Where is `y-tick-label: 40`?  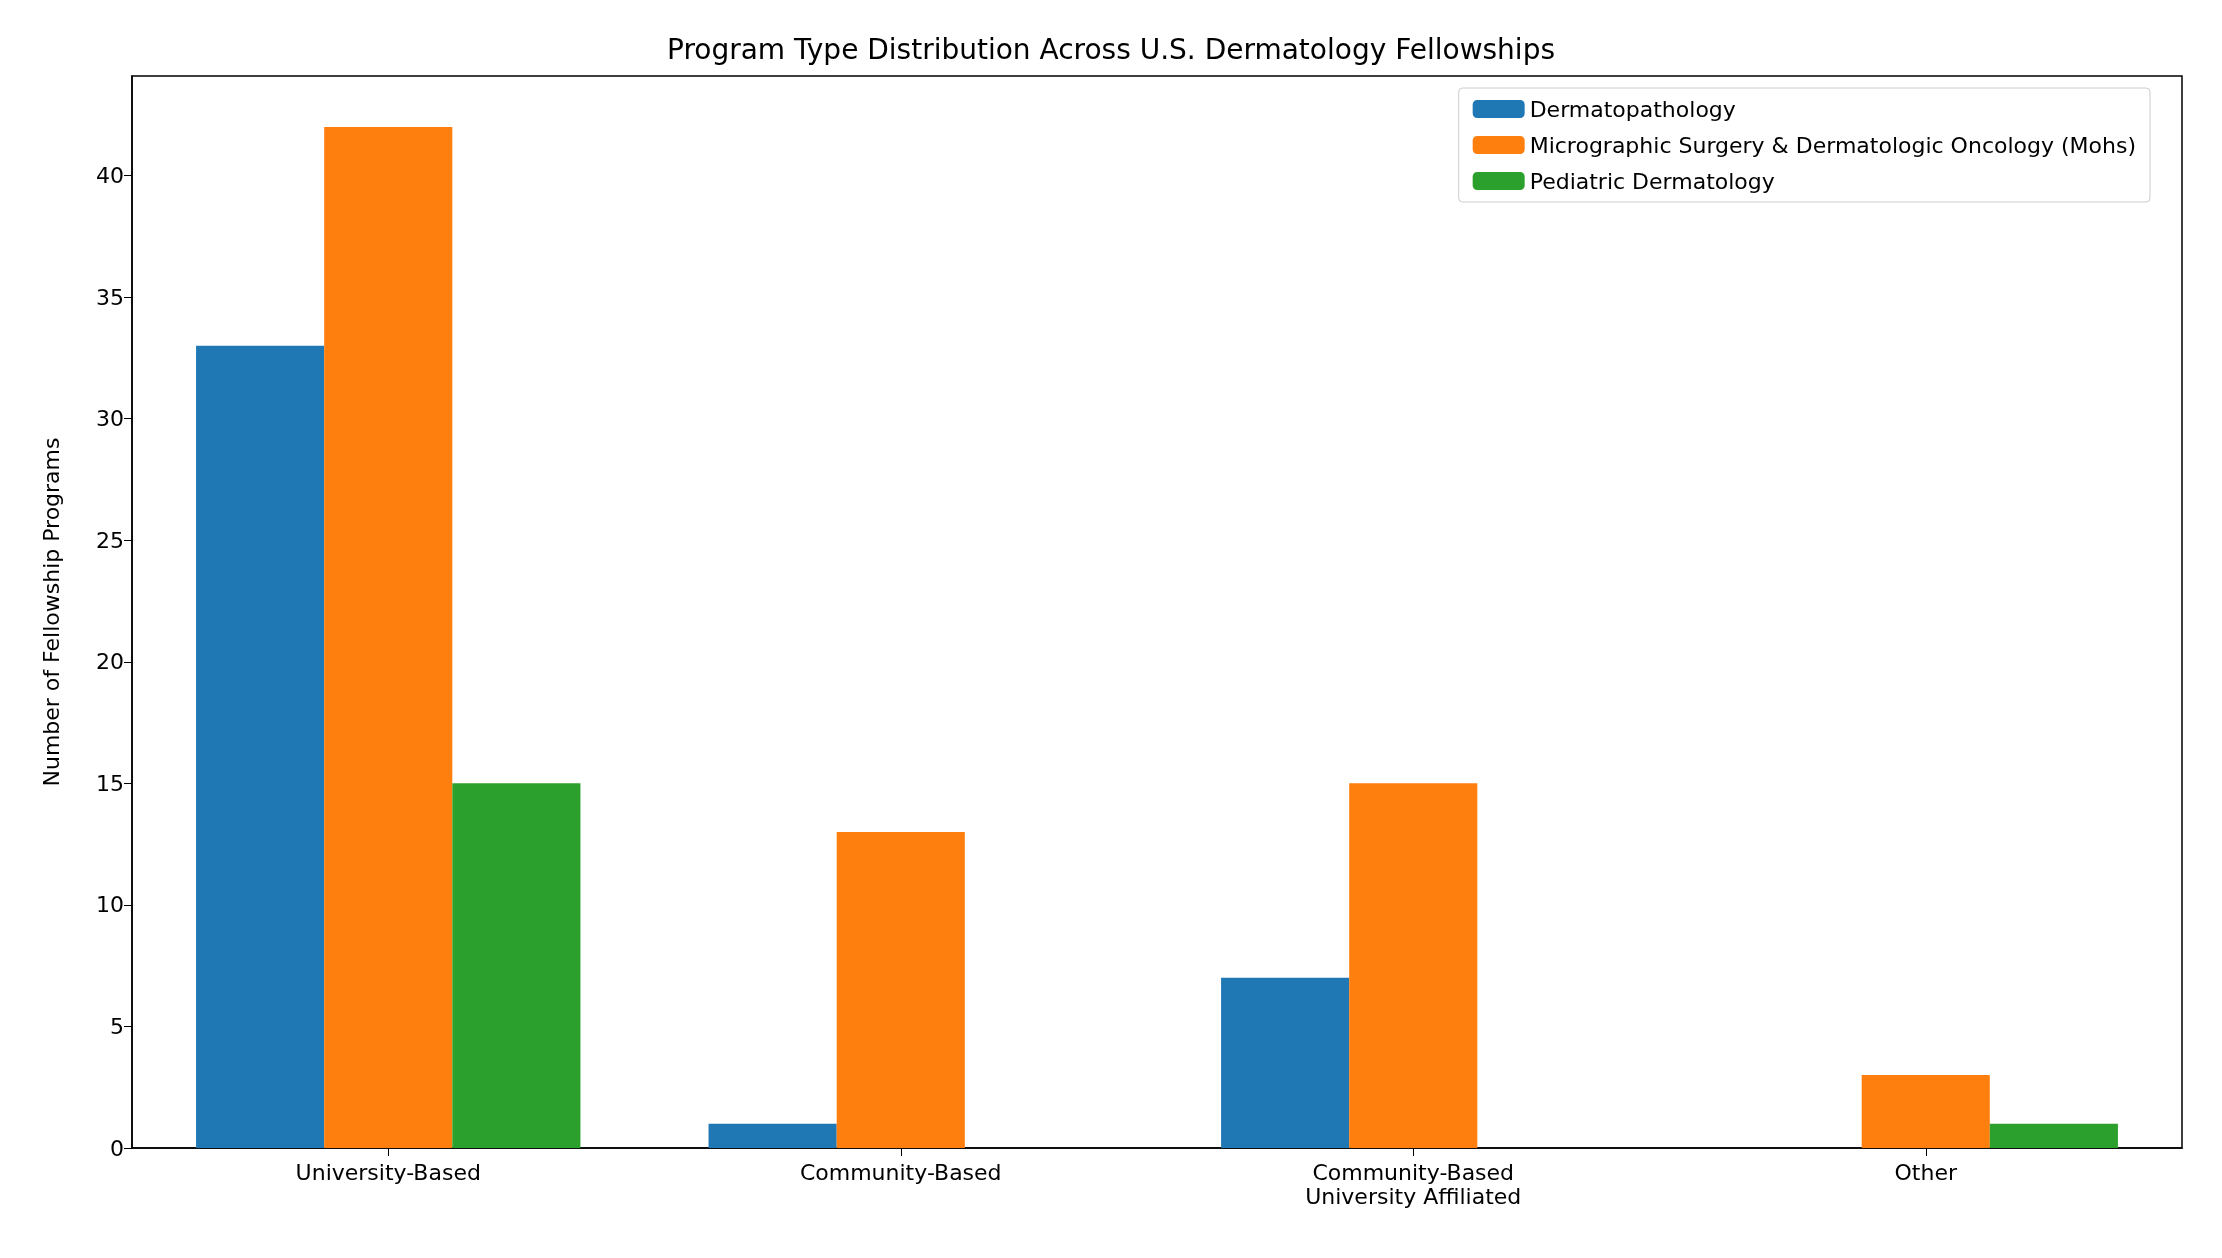 y-tick-label: 40 is located at coordinates (110, 176).